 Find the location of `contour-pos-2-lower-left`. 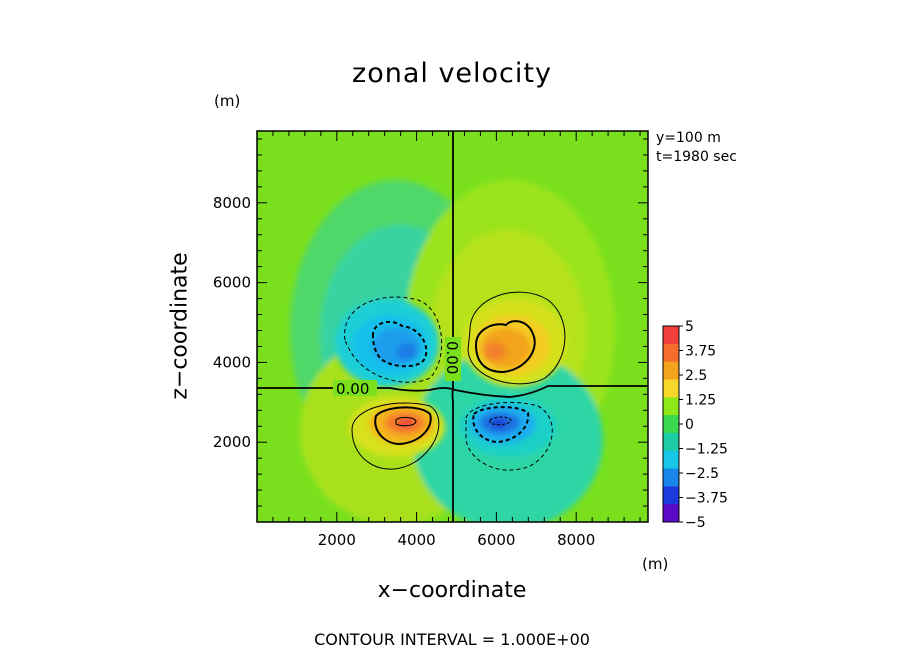

contour-pos-2-lower-left is located at coordinates (403, 426).